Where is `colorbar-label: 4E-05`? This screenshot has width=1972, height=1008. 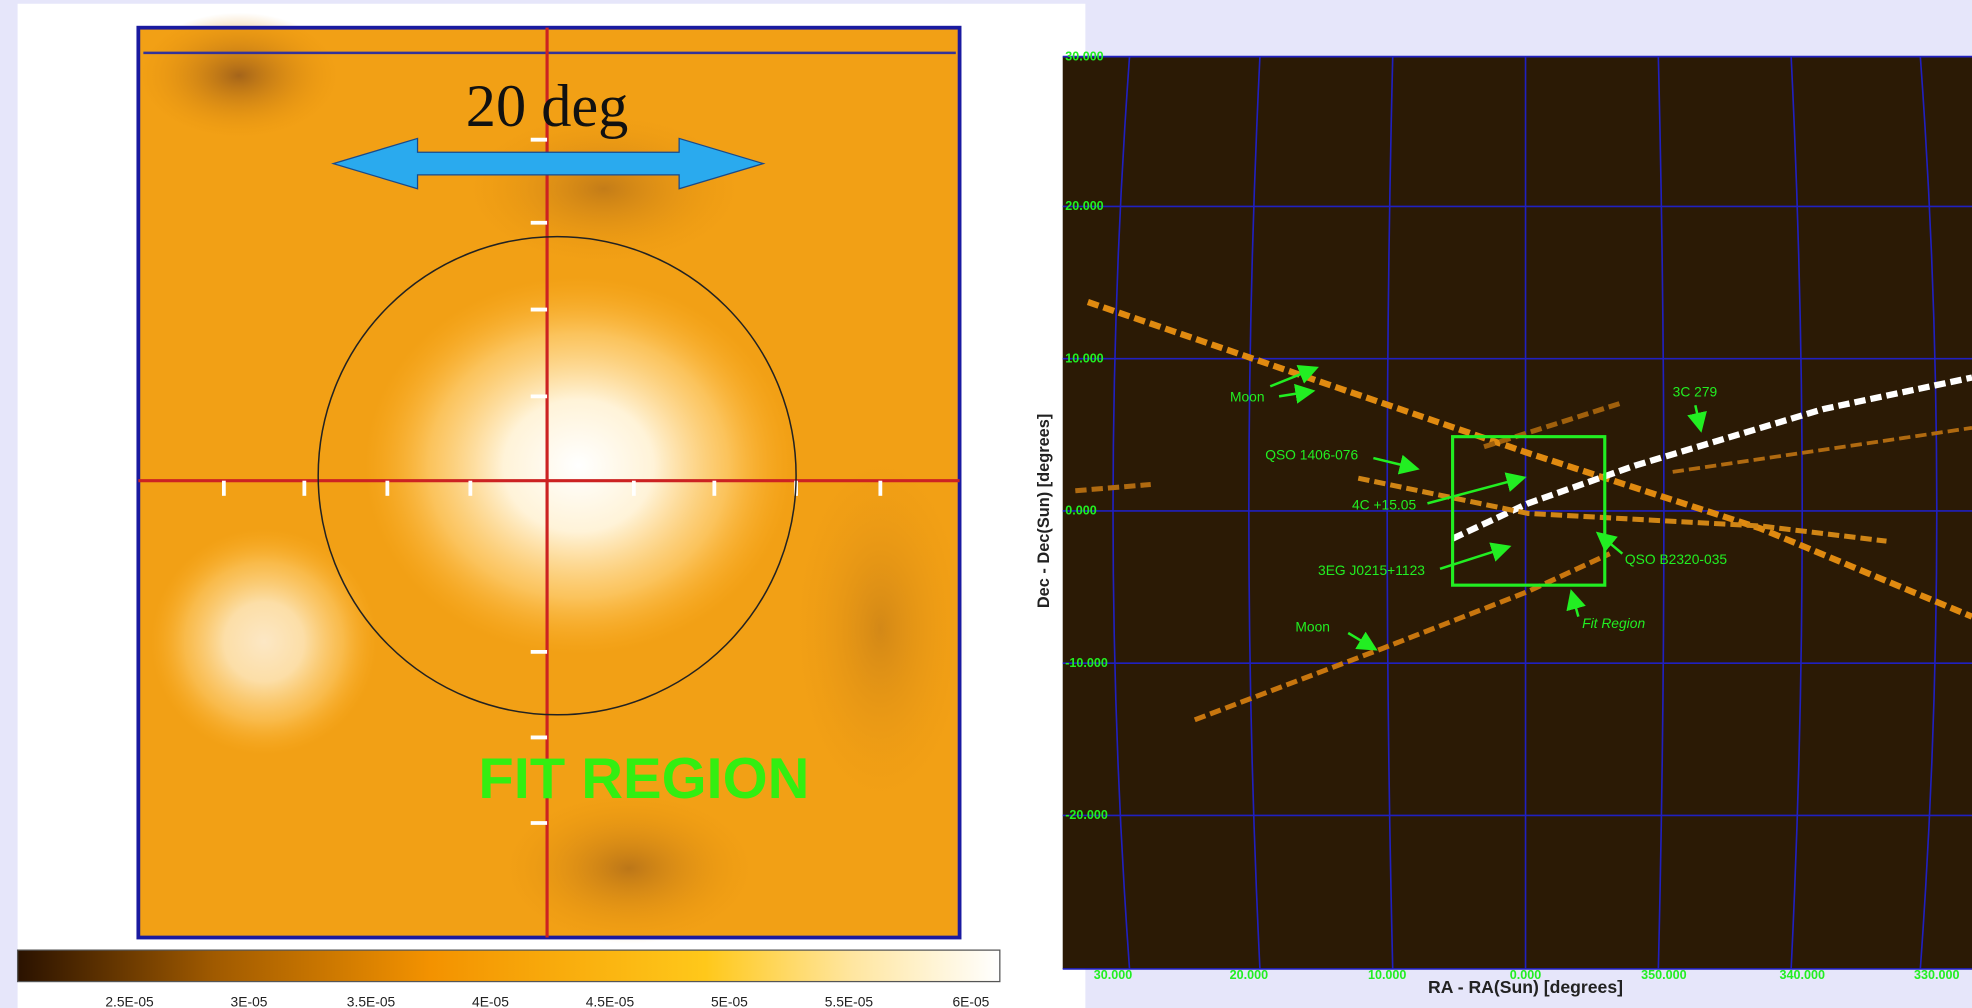 colorbar-label: 4E-05 is located at coordinates (490, 1001).